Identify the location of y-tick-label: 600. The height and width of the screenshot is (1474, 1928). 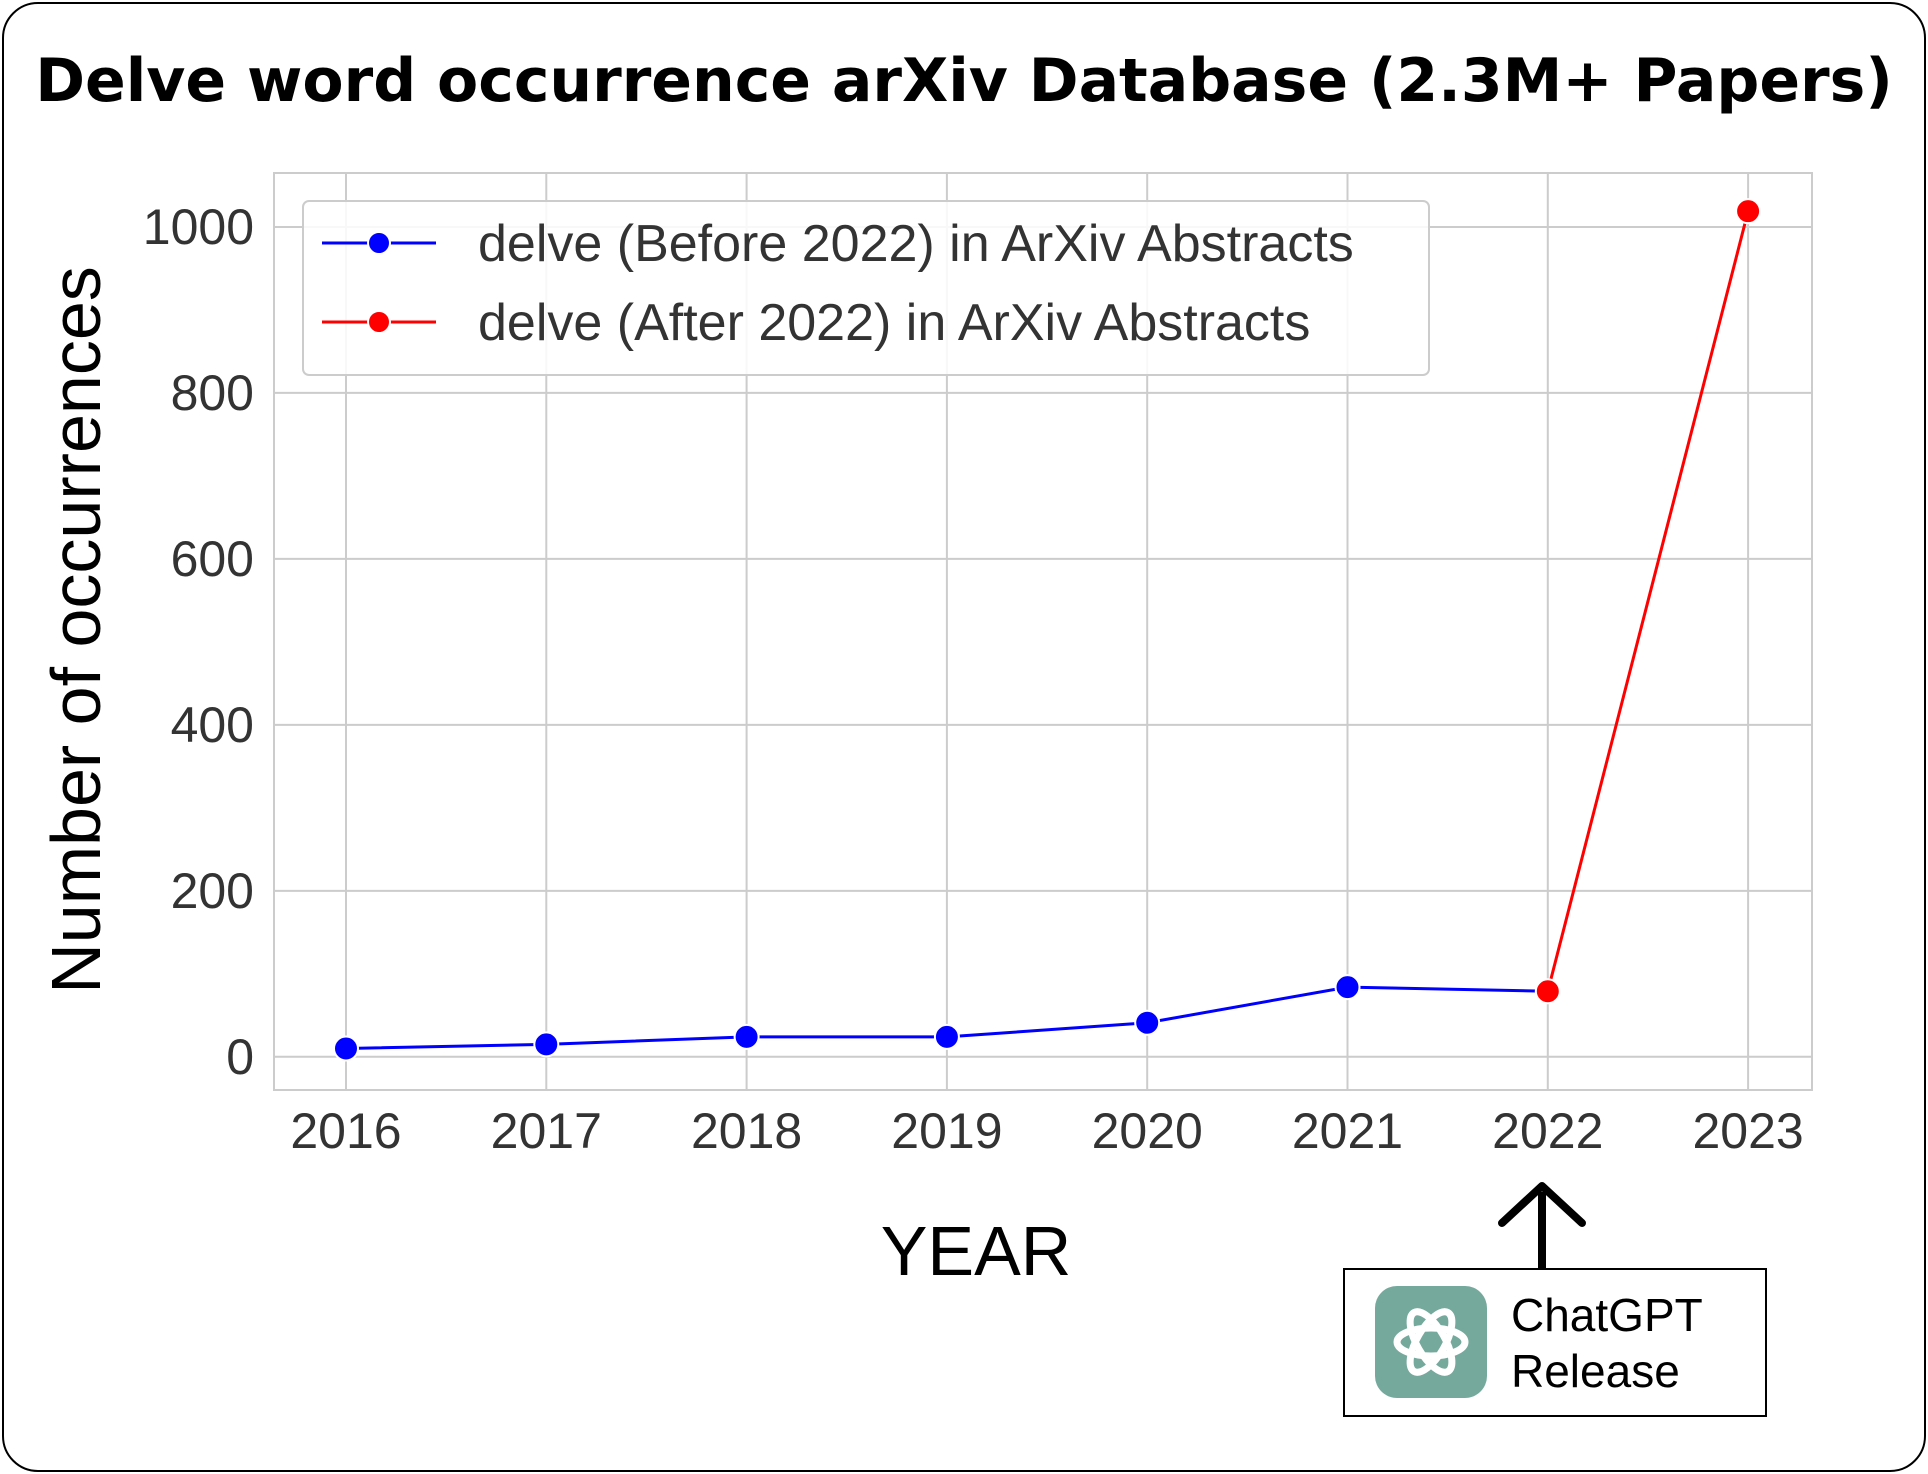
(212, 559).